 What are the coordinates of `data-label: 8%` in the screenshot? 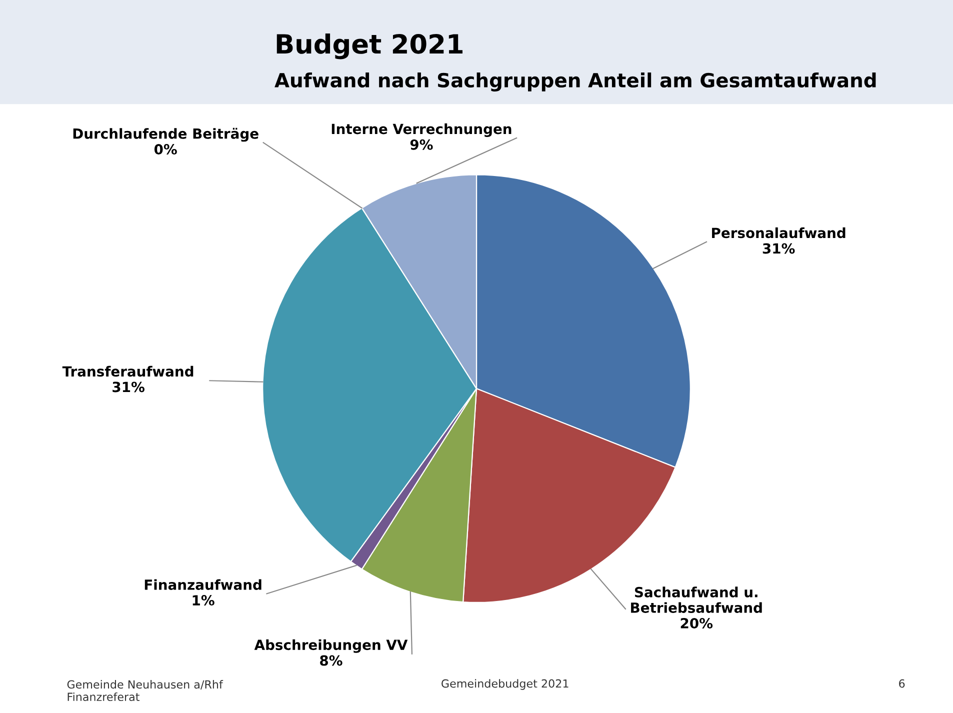 It's located at (331, 660).